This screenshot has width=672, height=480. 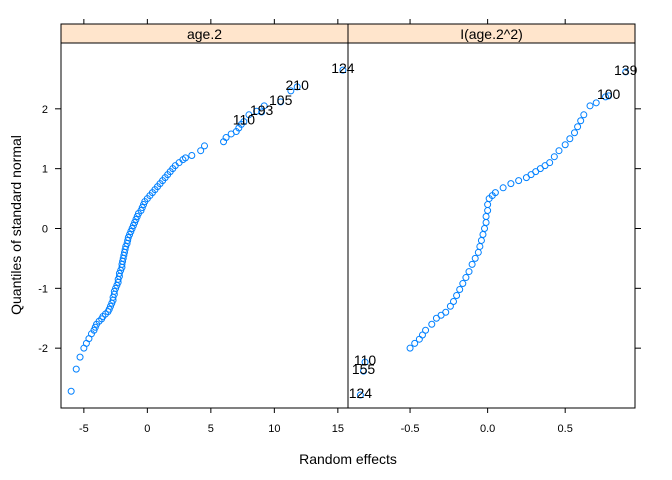 I want to click on panel-1-x-tick-label: 10, so click(x=274, y=429).